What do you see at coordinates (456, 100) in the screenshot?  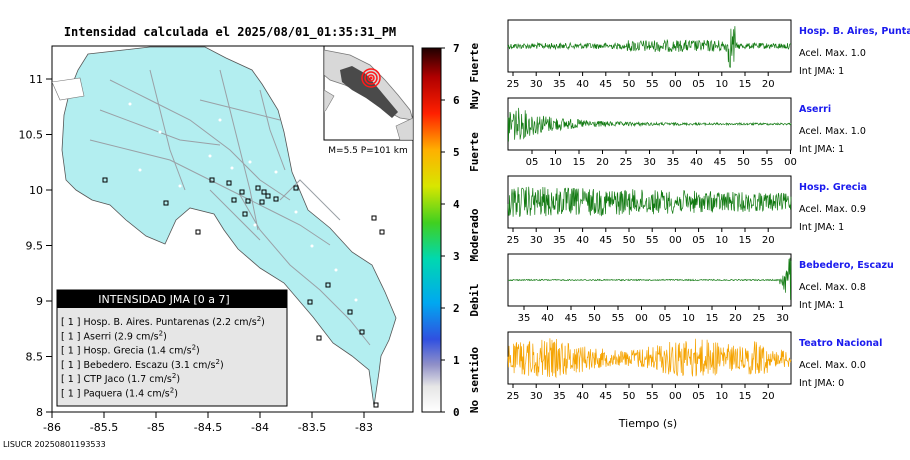 I see `colorbar-tick-label: 6` at bounding box center [456, 100].